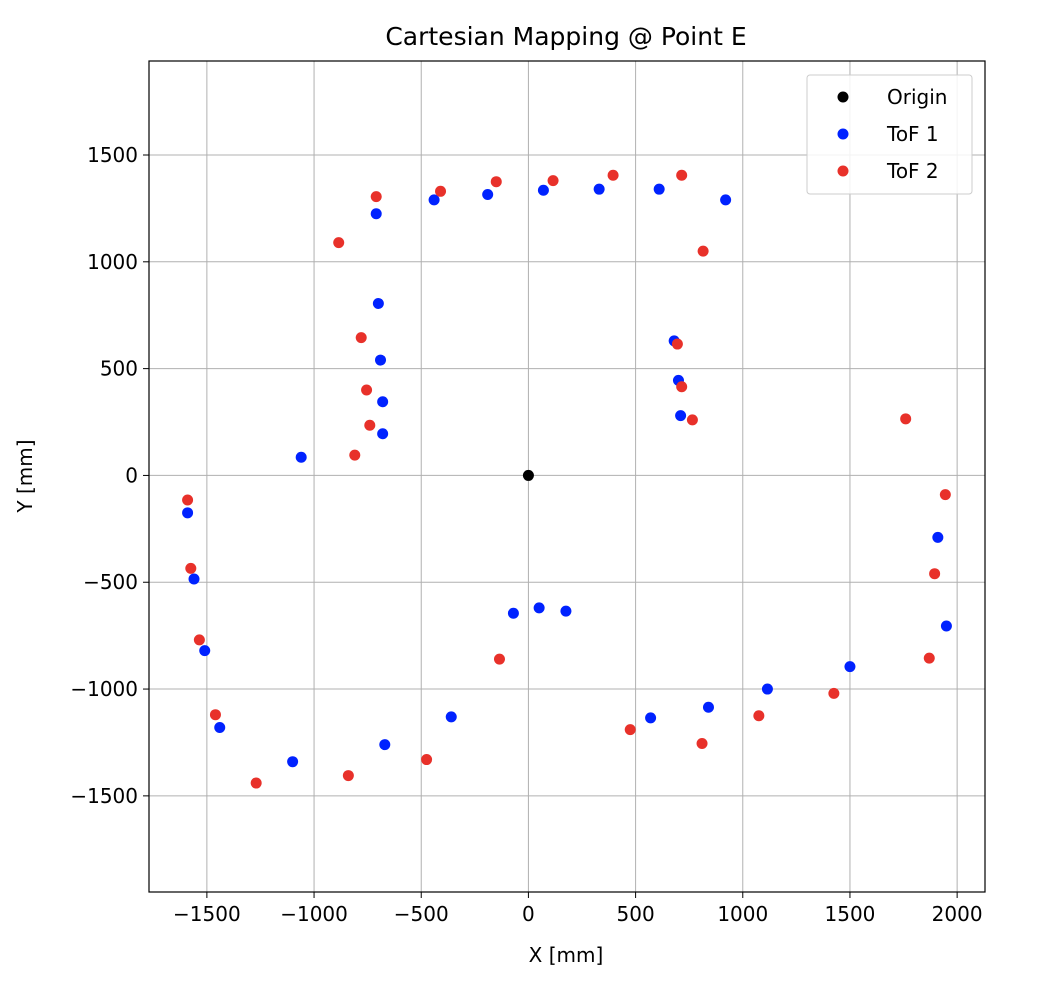 The image size is (1040, 988). What do you see at coordinates (25, 476) in the screenshot?
I see `y-axis-label: Y [mm]` at bounding box center [25, 476].